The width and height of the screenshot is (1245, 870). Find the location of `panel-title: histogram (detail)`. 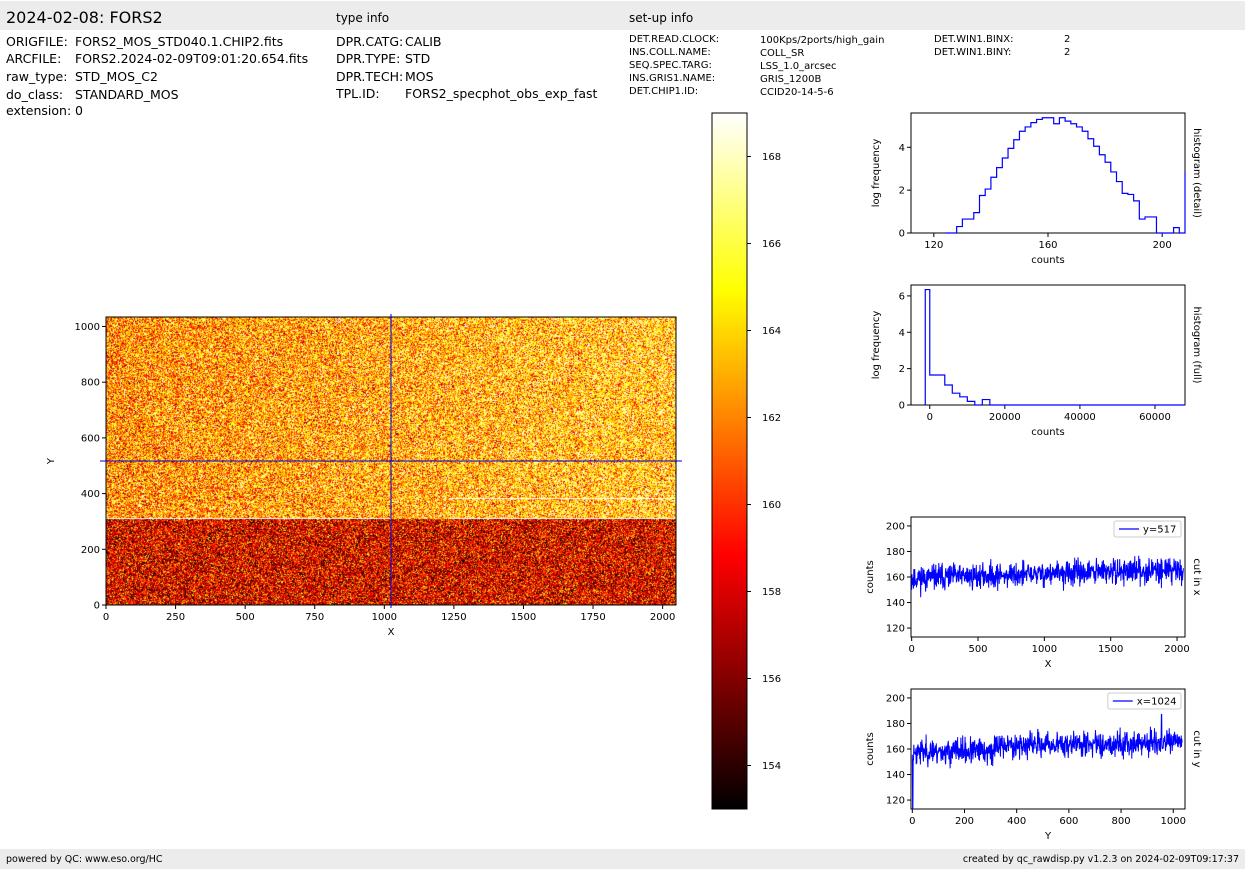

panel-title: histogram (detail) is located at coordinates (1196, 173).